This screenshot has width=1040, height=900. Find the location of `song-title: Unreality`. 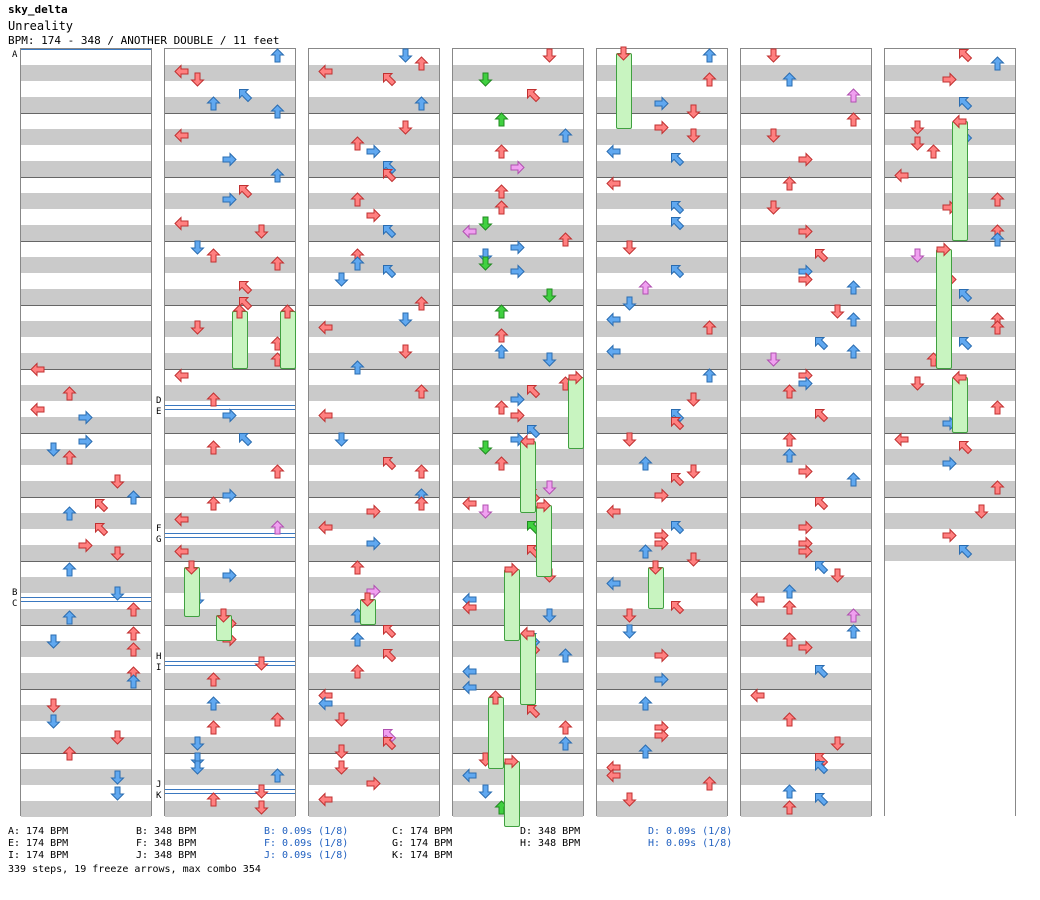

song-title: Unreality is located at coordinates (41, 26).